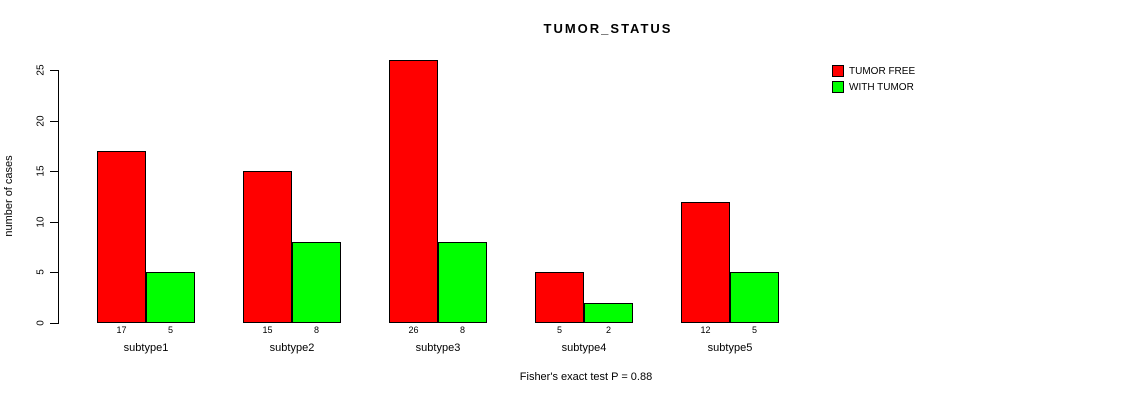  Describe the element at coordinates (705, 262) in the screenshot. I see `bar-tumor-free-subtype5` at that location.